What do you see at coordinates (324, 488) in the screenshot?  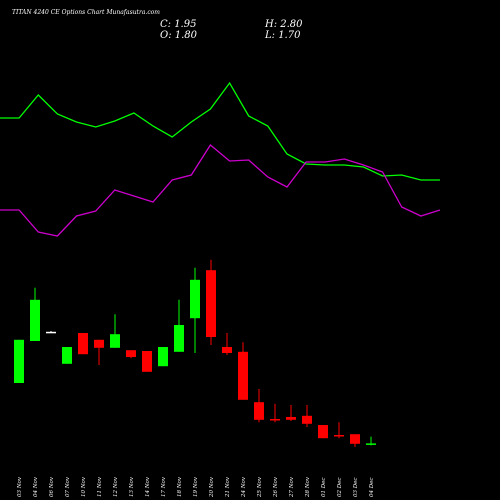 I see `x-tick-label: 01 Dec` at bounding box center [324, 488].